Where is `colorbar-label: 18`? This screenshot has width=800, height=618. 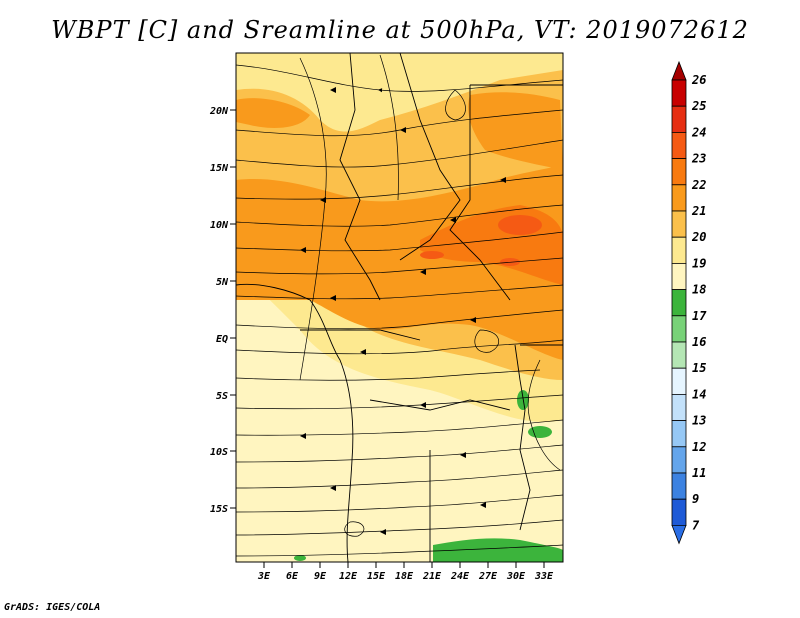
colorbar-label: 18 is located at coordinates (699, 290).